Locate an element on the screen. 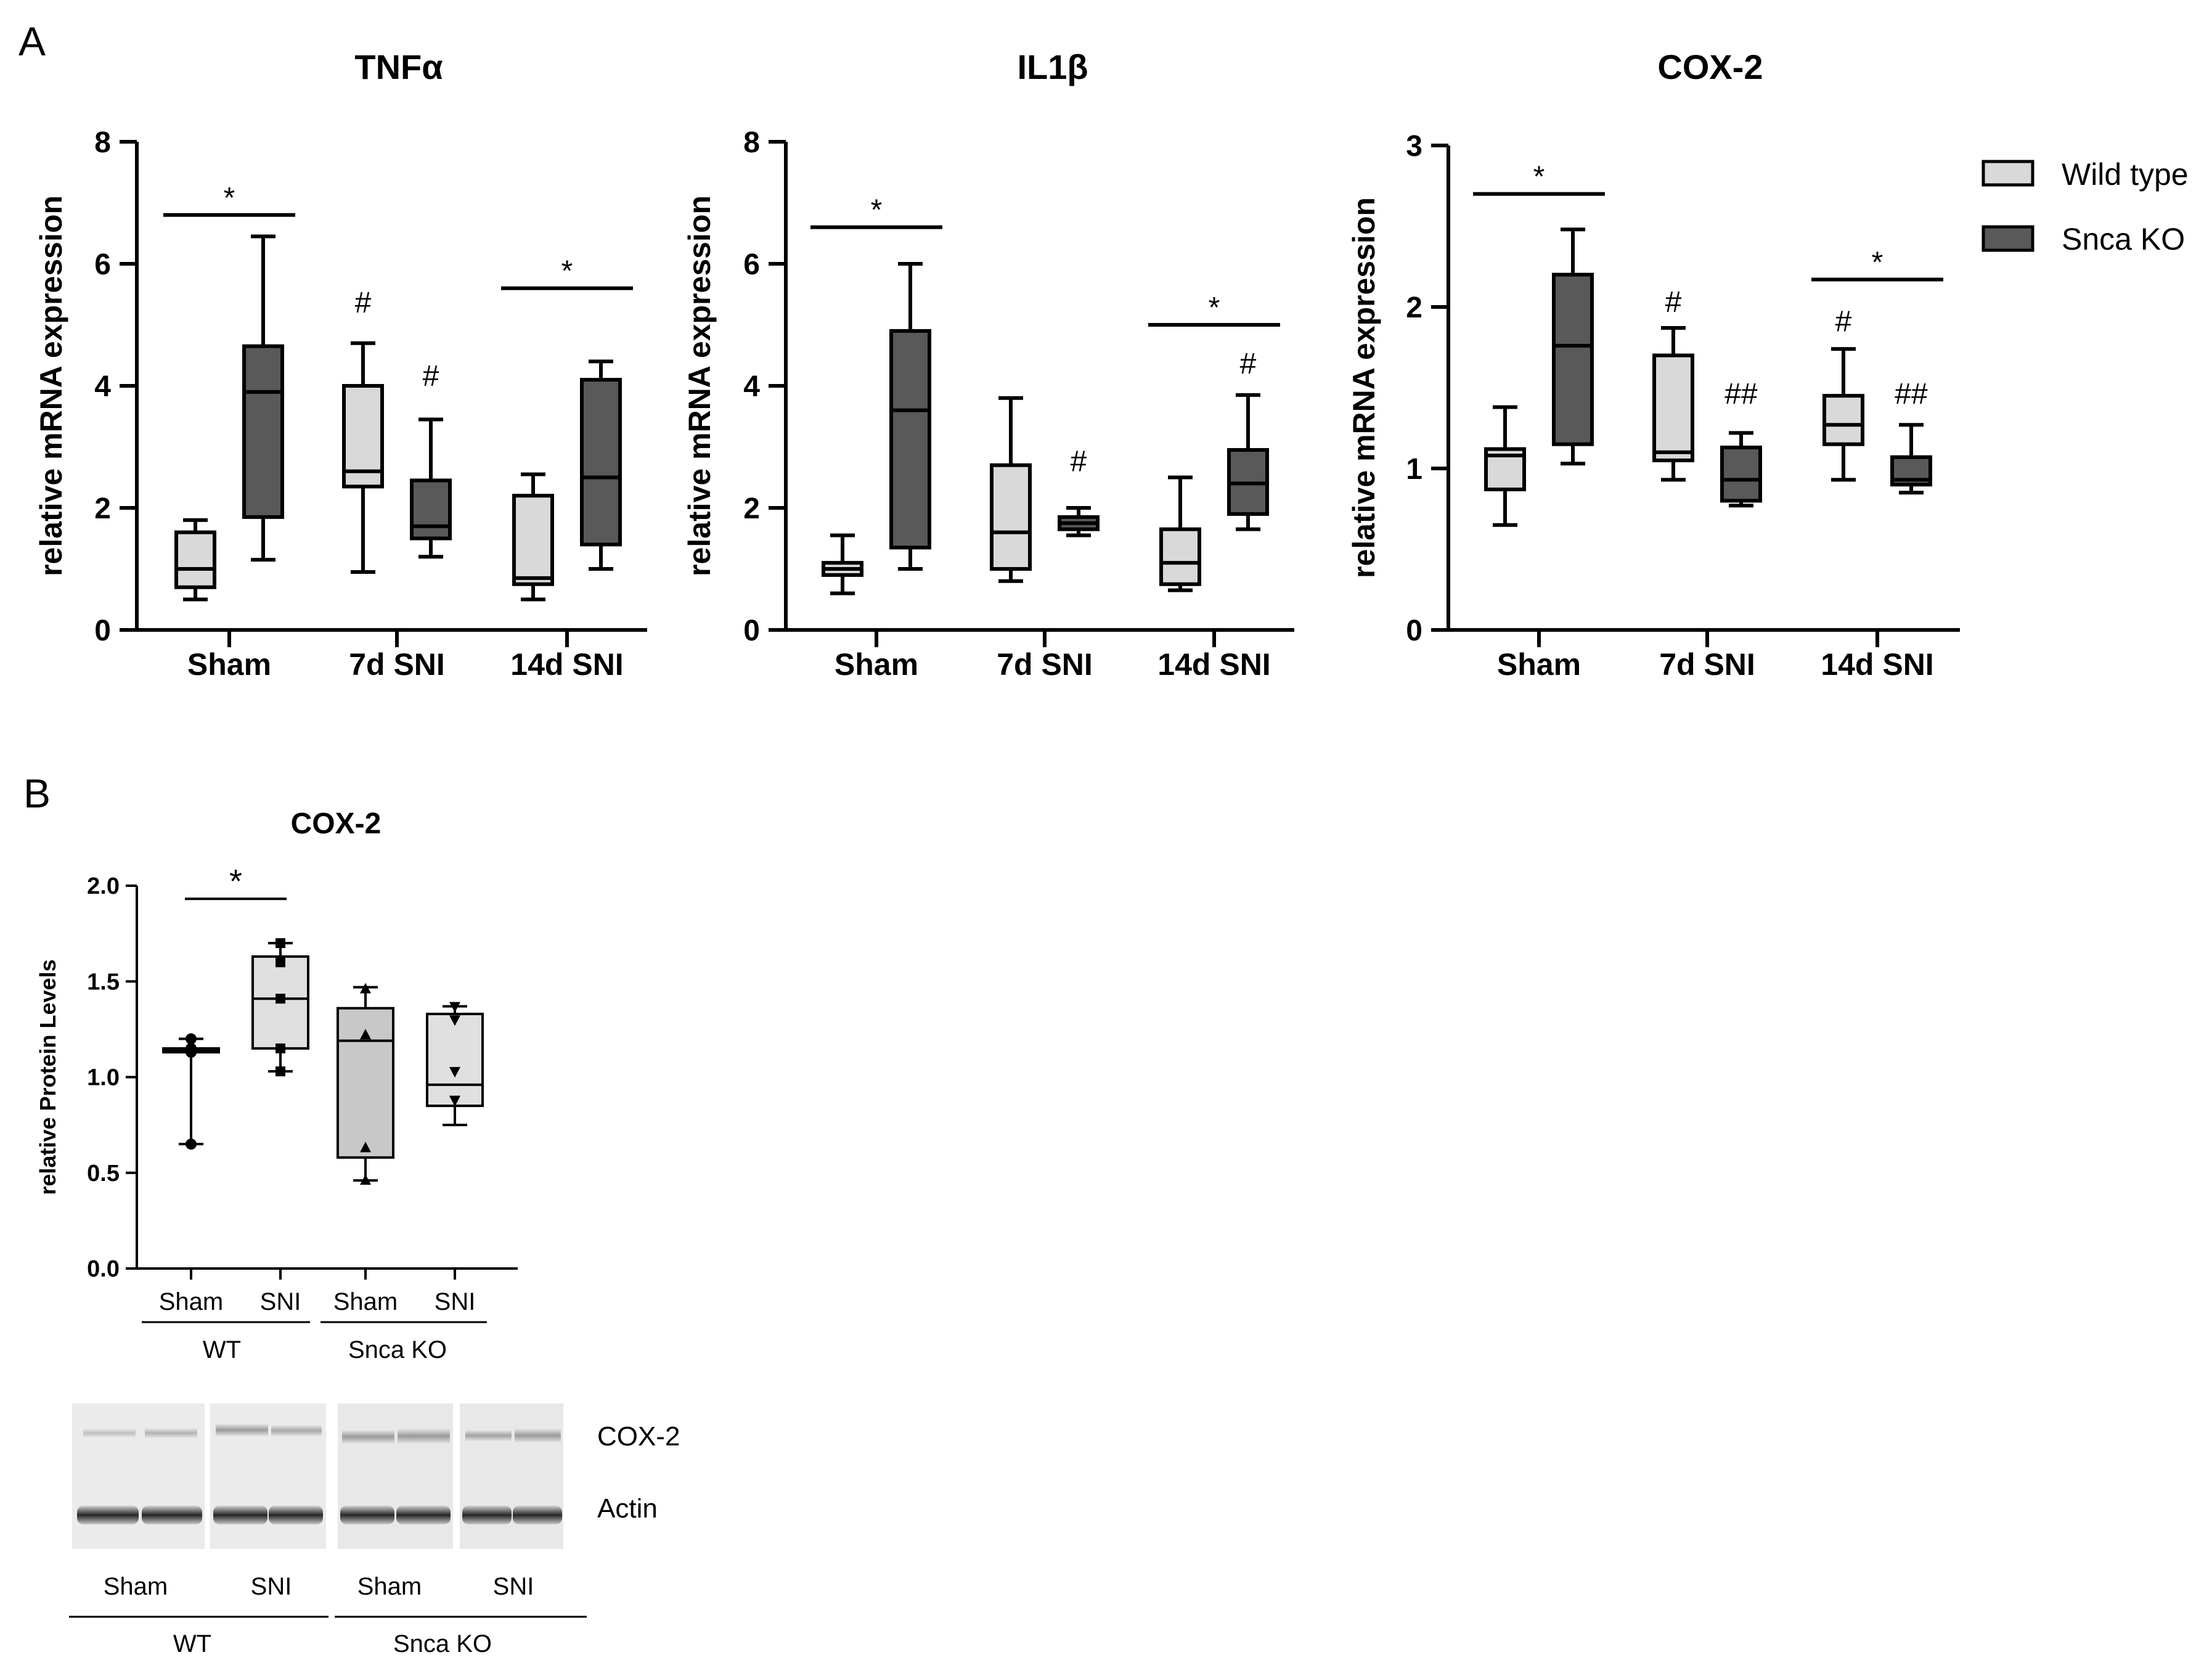  legend-swatch-snca-ko is located at coordinates (2008, 239).